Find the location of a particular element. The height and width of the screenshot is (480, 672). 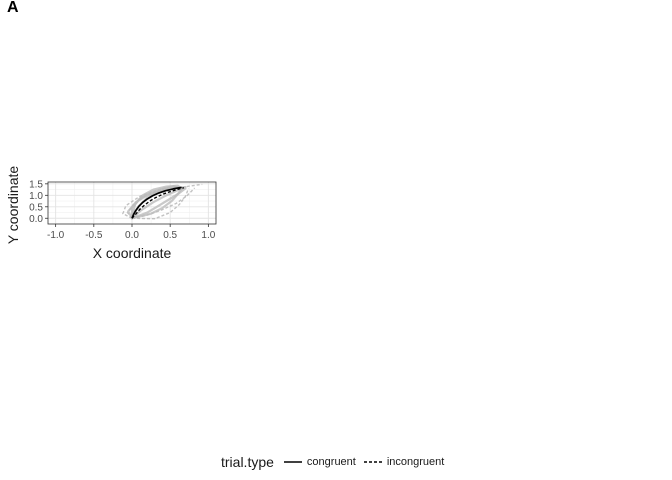

legend: trial.type congruent incongruent is located at coordinates (335, 462).